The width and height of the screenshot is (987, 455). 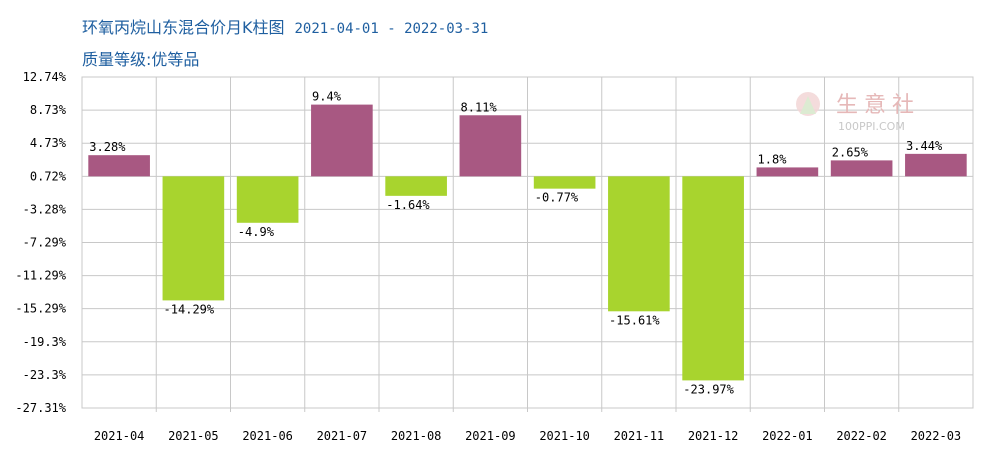 I want to click on chart-title: 环氧丙烷山东混合价月K柱图 2021-04-01 - 2022-03-31, so click(x=285, y=26).